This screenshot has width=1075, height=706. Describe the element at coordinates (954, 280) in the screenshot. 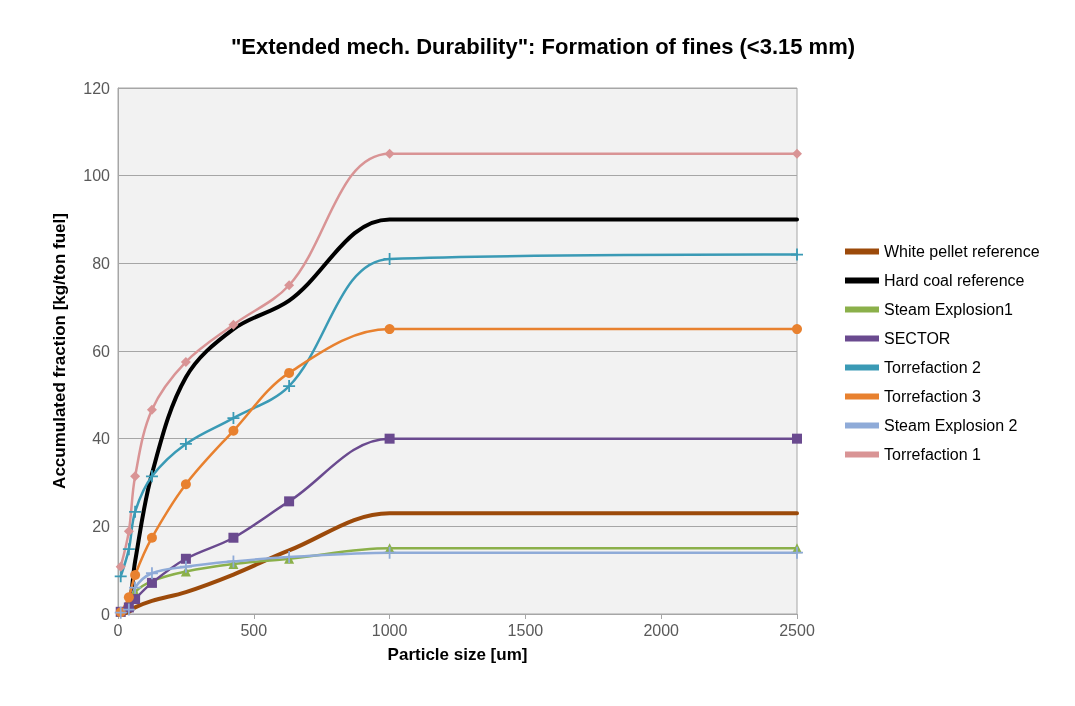

I see `legend-label: Hard coal reference` at that location.